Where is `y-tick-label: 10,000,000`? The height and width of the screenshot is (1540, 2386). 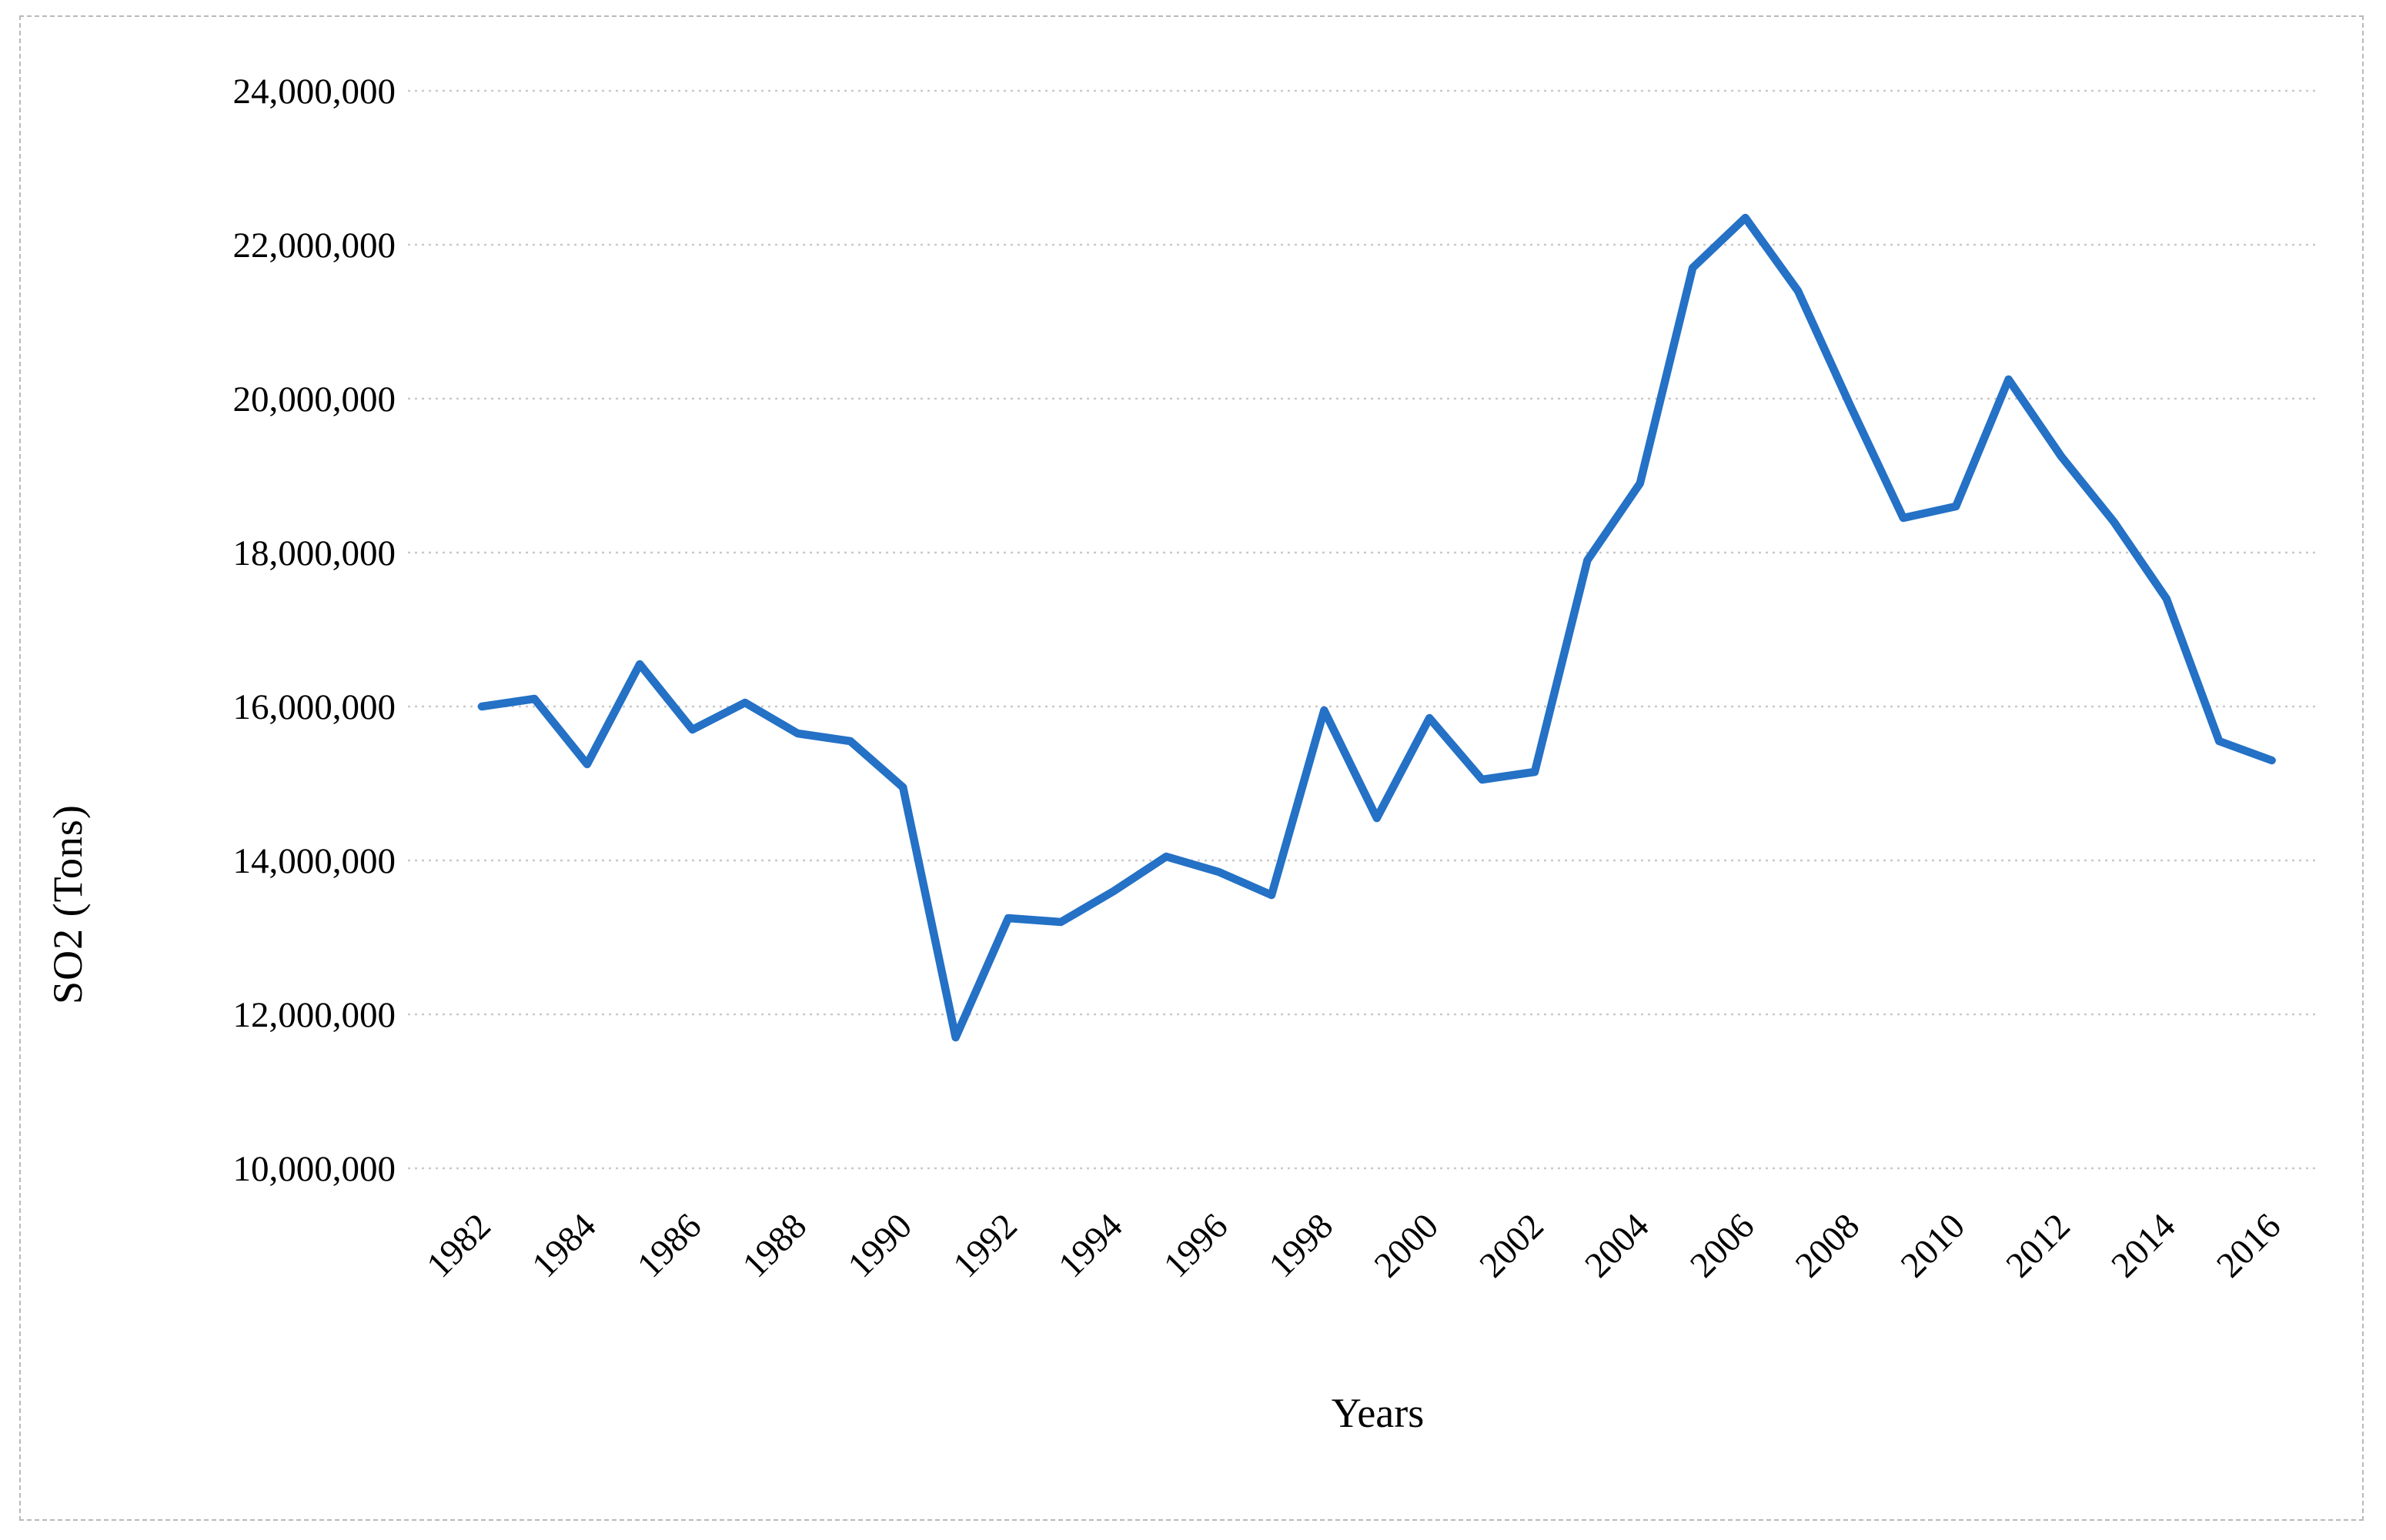 y-tick-label: 10,000,000 is located at coordinates (314, 1169).